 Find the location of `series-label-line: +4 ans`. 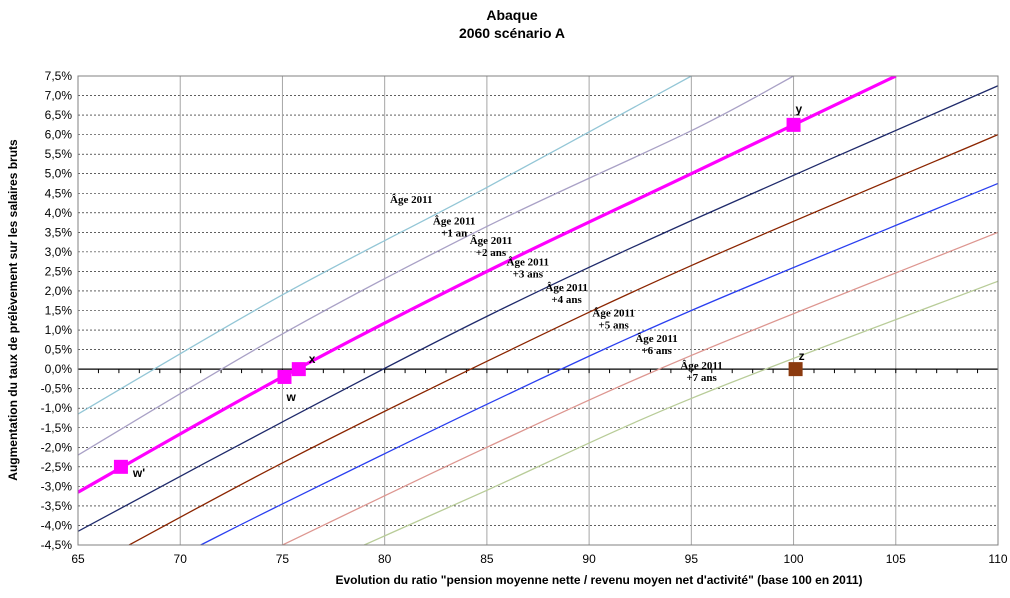

series-label-line: +4 ans is located at coordinates (566, 300).